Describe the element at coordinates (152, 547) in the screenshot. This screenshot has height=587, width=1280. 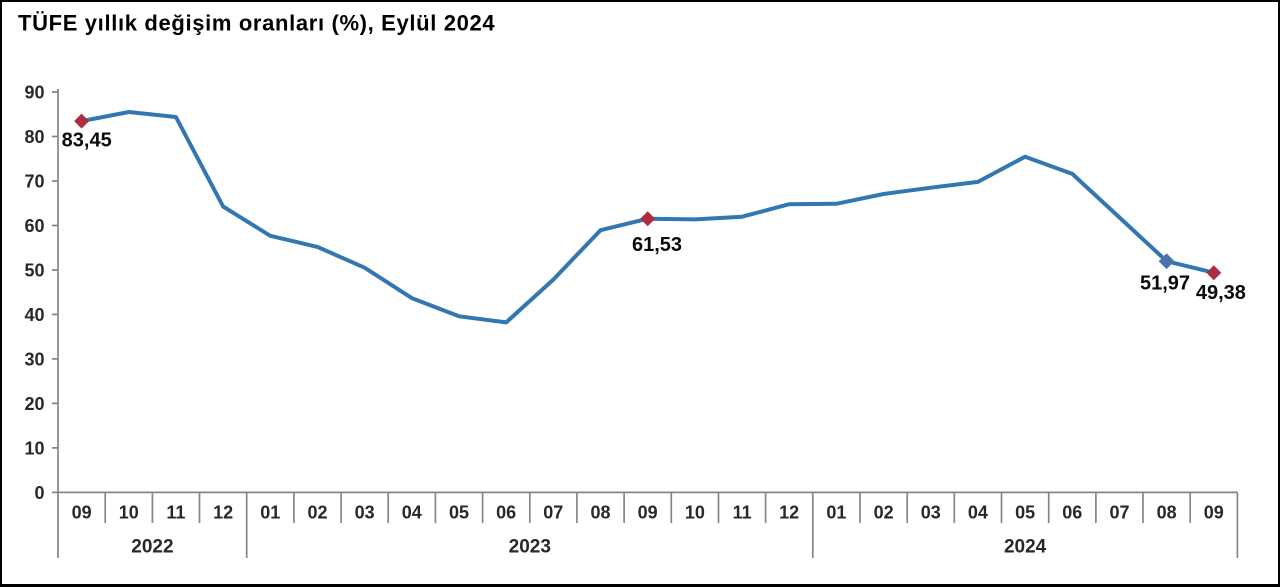
I see `svg-text: 2022` at that location.